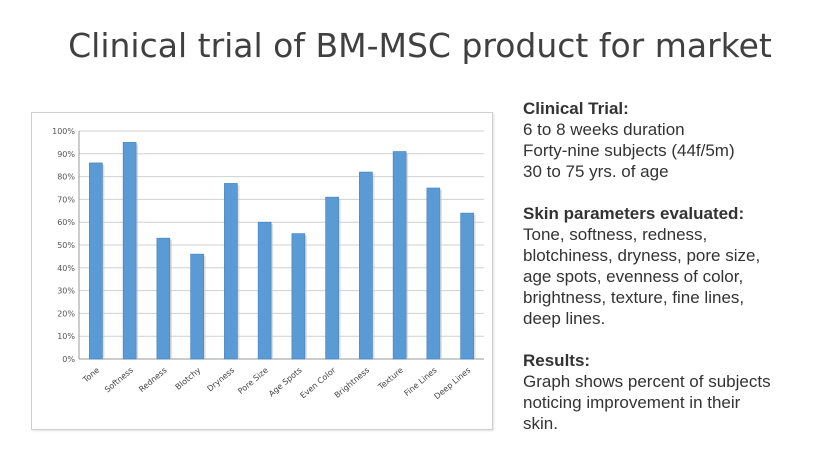 Image resolution: width=840 pixels, height=472 pixels. I want to click on results-heading: Results:, so click(557, 360).